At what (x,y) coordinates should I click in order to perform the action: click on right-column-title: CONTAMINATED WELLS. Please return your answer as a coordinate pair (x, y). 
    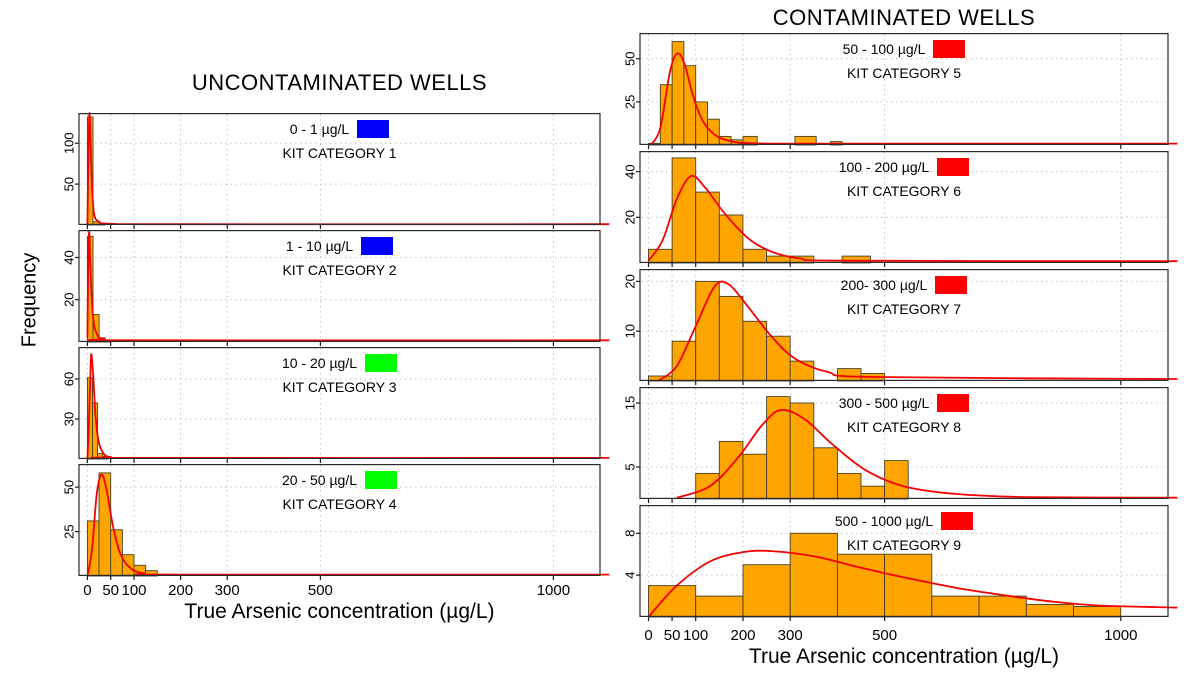
    Looking at the image, I should click on (904, 17).